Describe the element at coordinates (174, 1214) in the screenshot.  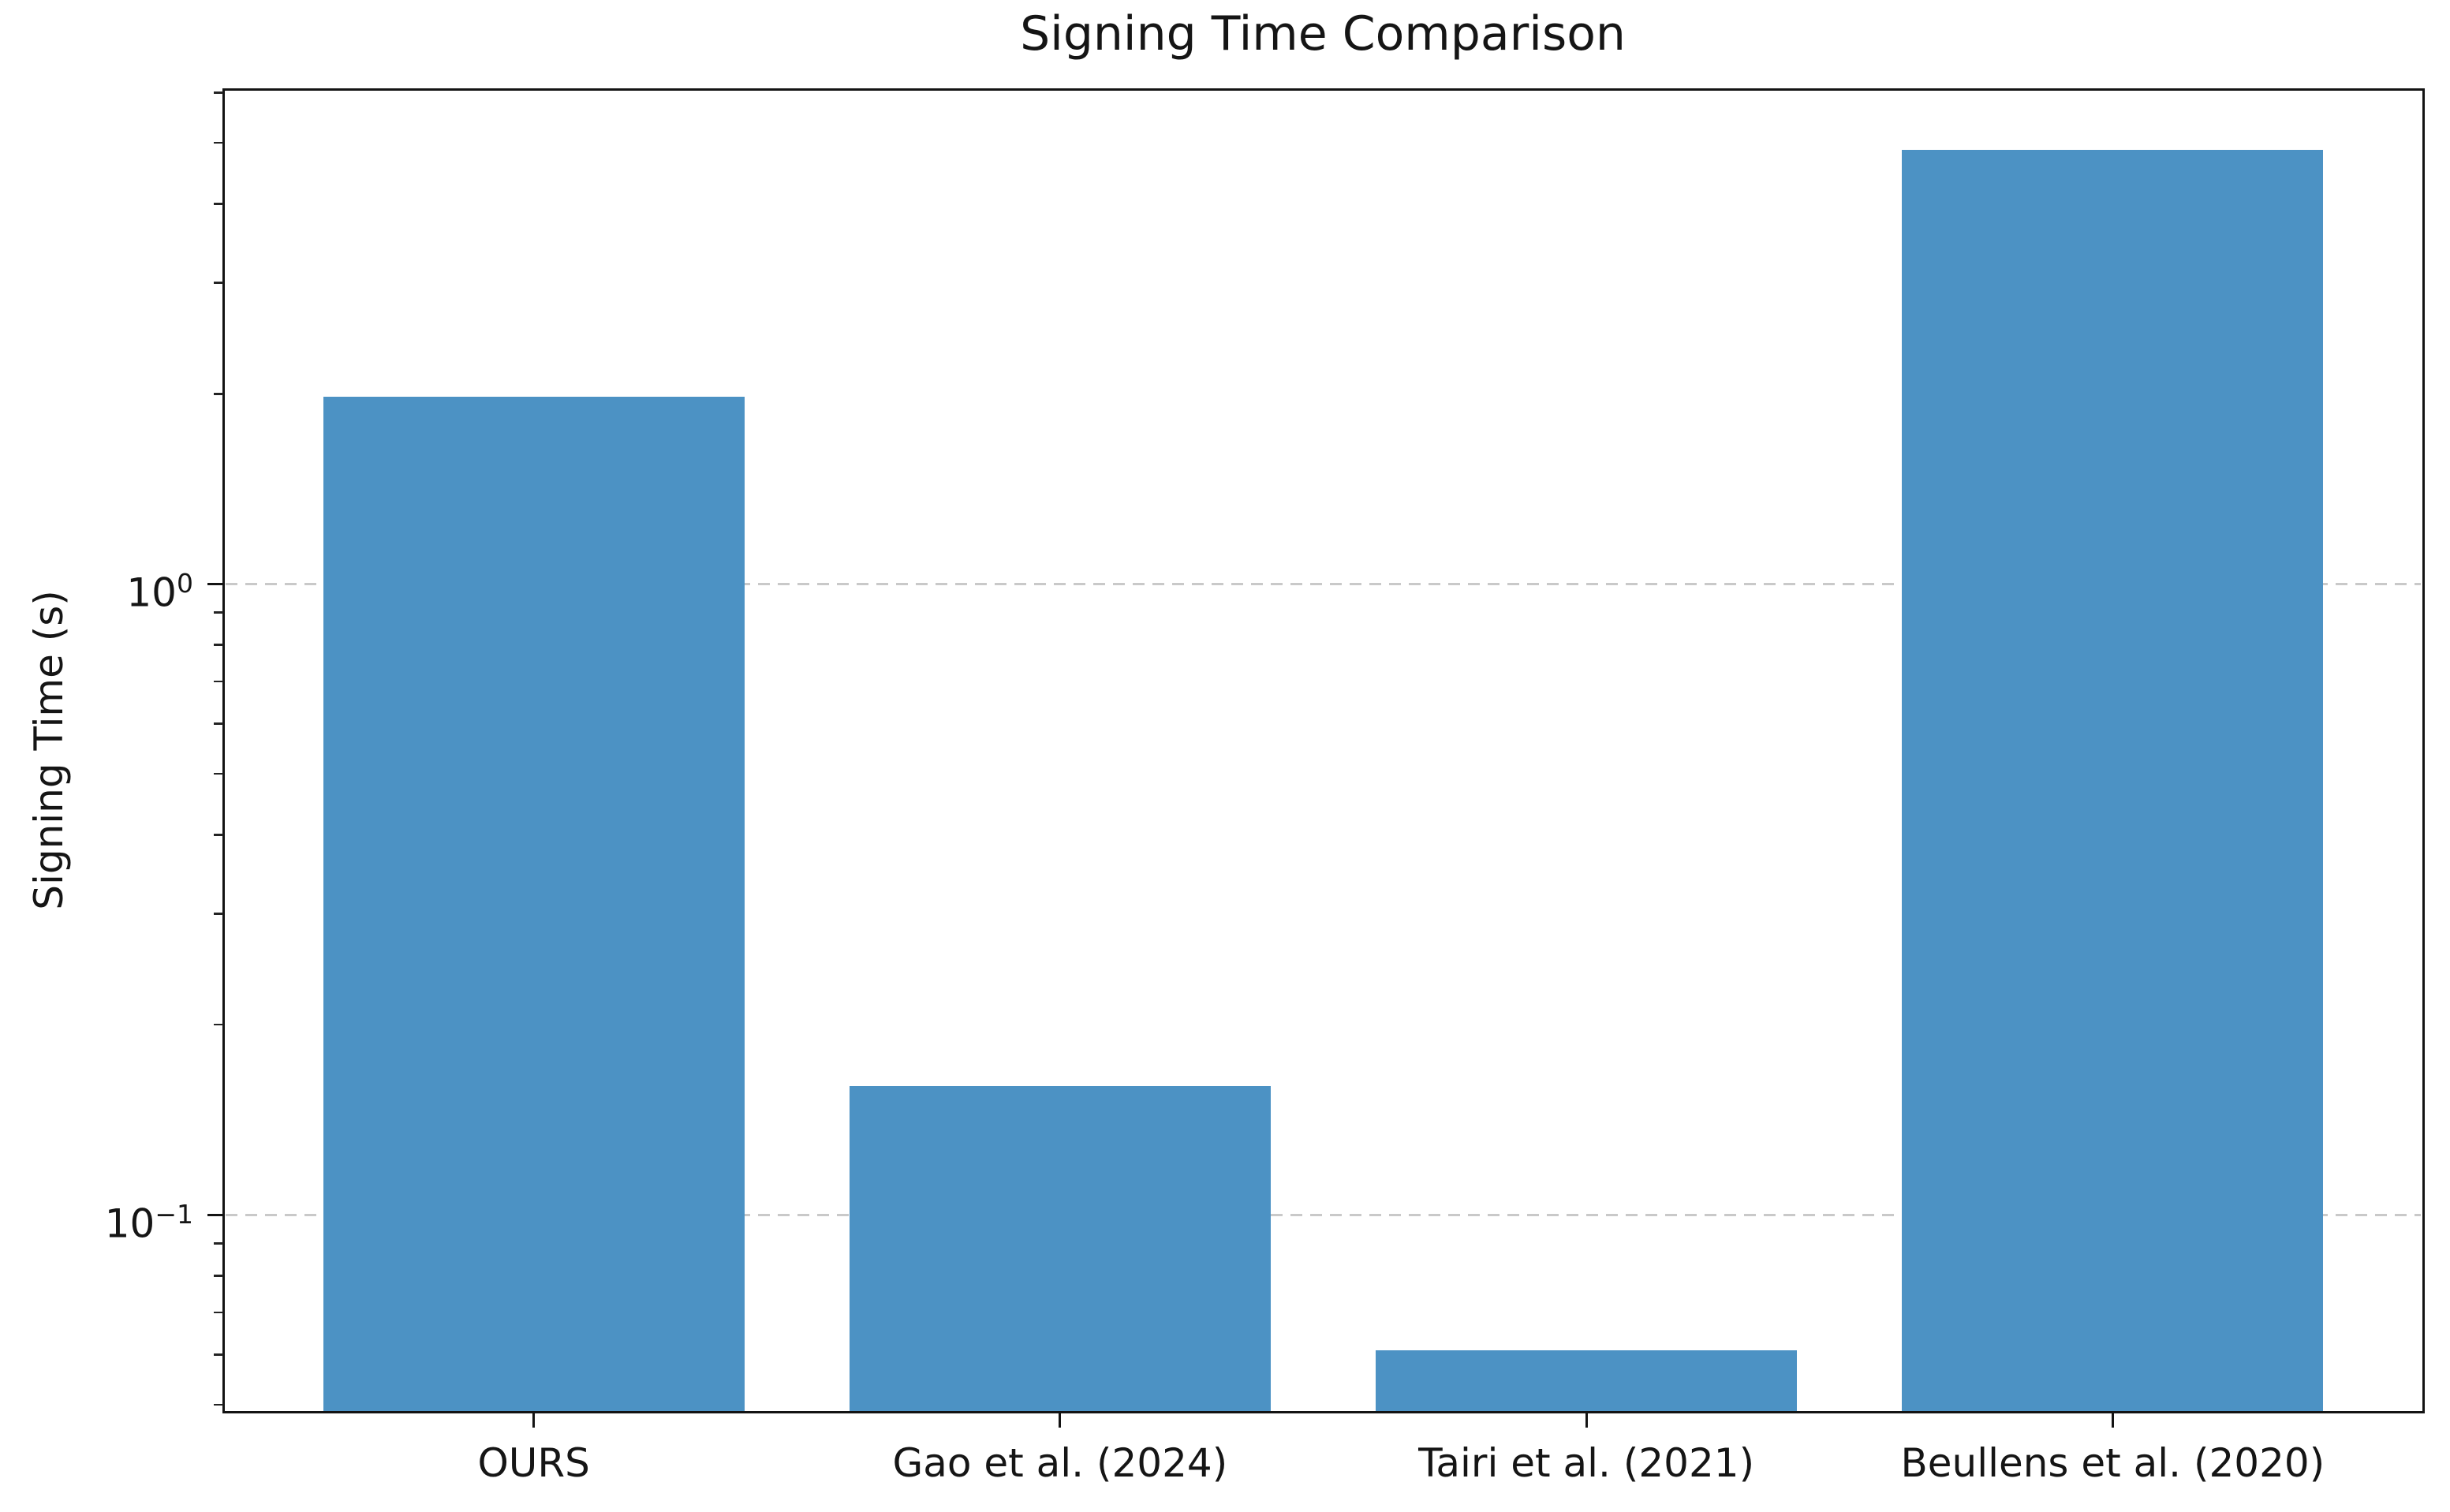
I see `y-tick-exponent: −1` at that location.